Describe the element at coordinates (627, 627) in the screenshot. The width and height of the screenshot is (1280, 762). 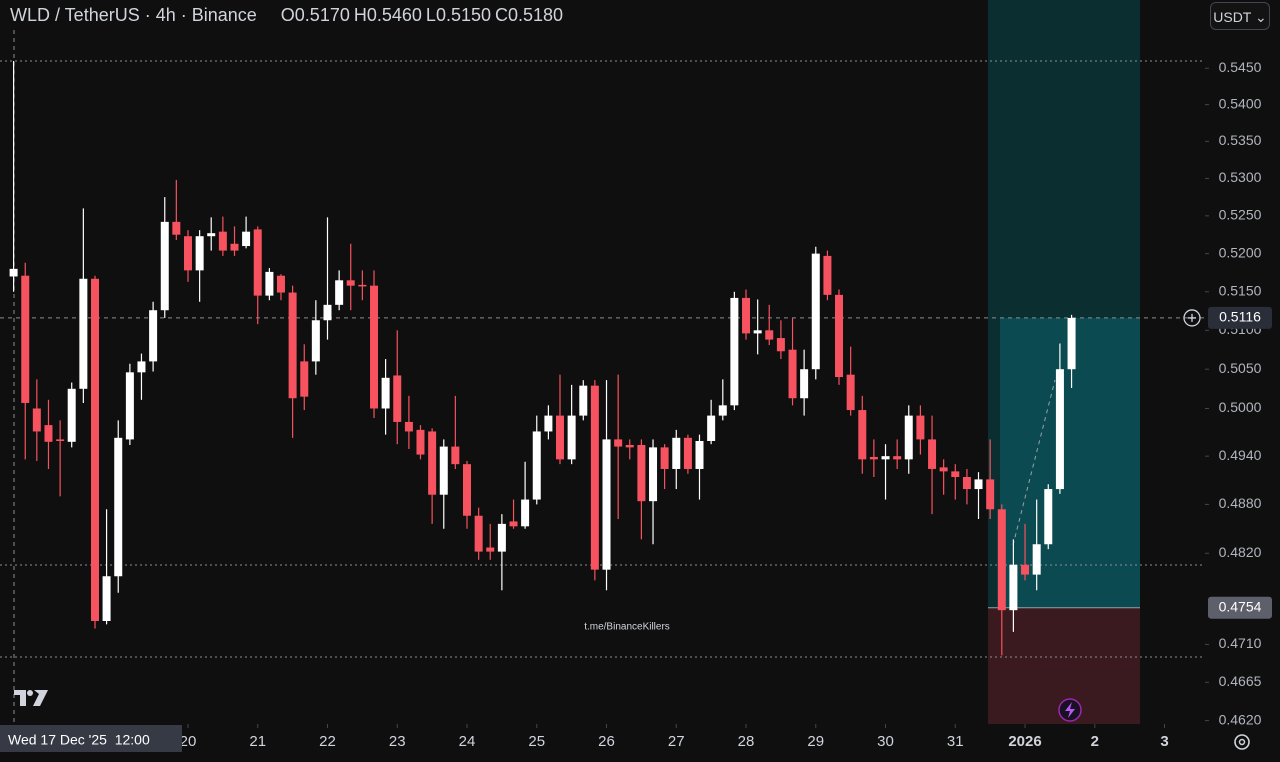
I see `watermark: t.me/BinanceKillers` at that location.